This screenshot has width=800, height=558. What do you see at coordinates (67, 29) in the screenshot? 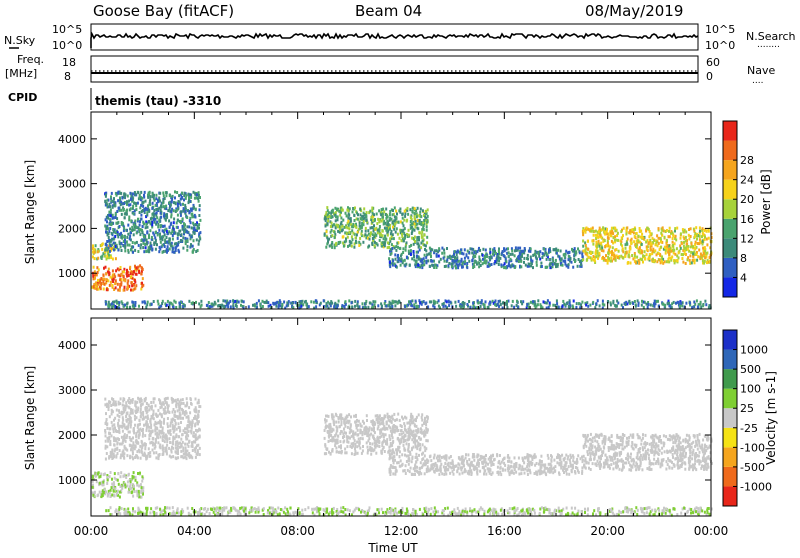
I see `nsky-left-tick-top: 10^5` at bounding box center [67, 29].